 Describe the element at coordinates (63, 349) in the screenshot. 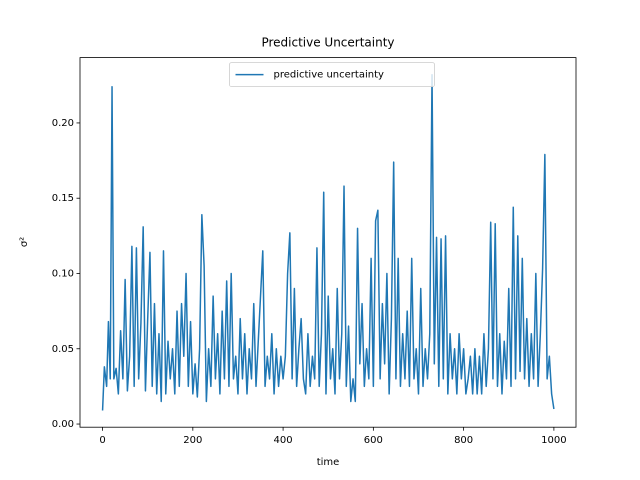

I see `y-tick-label: 0.05` at that location.